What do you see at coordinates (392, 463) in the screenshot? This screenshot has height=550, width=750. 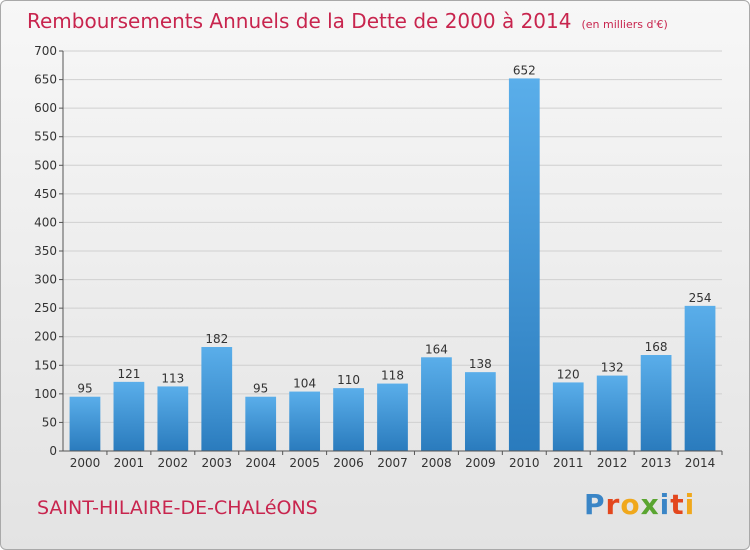 I see `x-tick-label-2007: 2007` at bounding box center [392, 463].